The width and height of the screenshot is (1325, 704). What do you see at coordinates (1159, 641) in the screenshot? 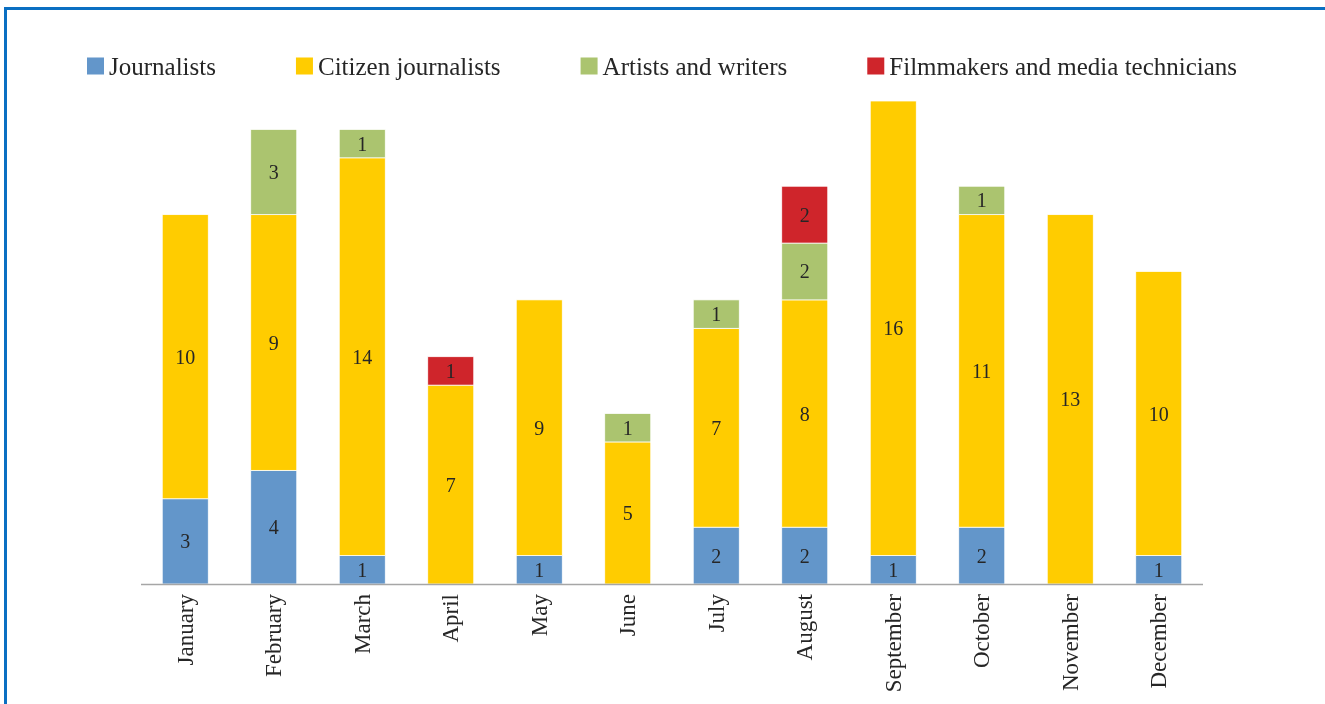
I see `x-tick-label: December` at bounding box center [1159, 641].